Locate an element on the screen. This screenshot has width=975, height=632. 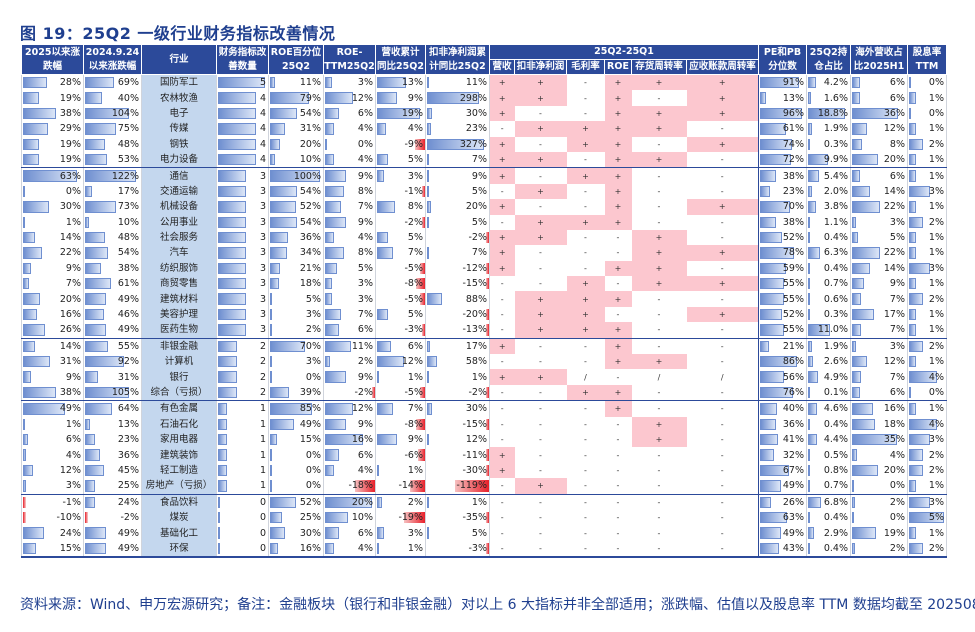
cell-value: 25% is located at coordinates (128, 486).